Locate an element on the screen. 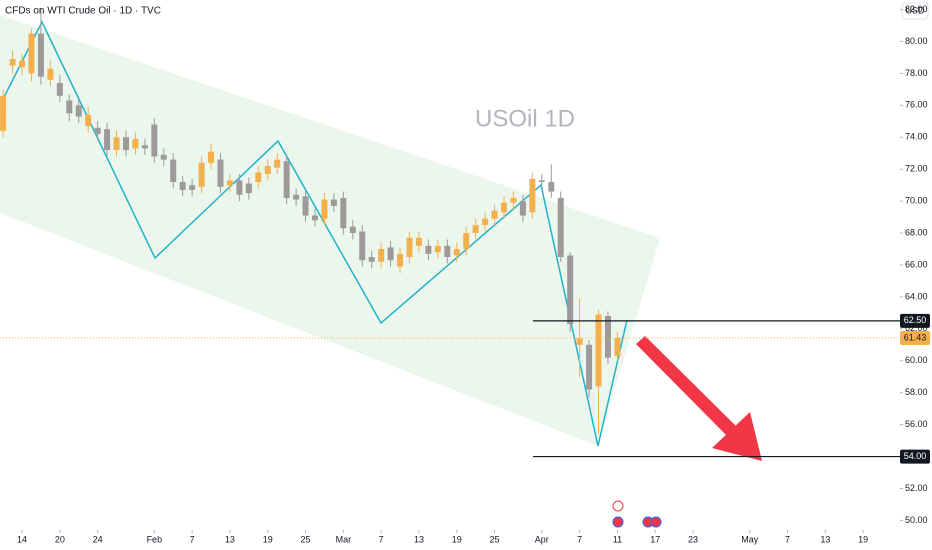 This screenshot has width=932, height=550. y-tick-label: 66.00 is located at coordinates (916, 264).